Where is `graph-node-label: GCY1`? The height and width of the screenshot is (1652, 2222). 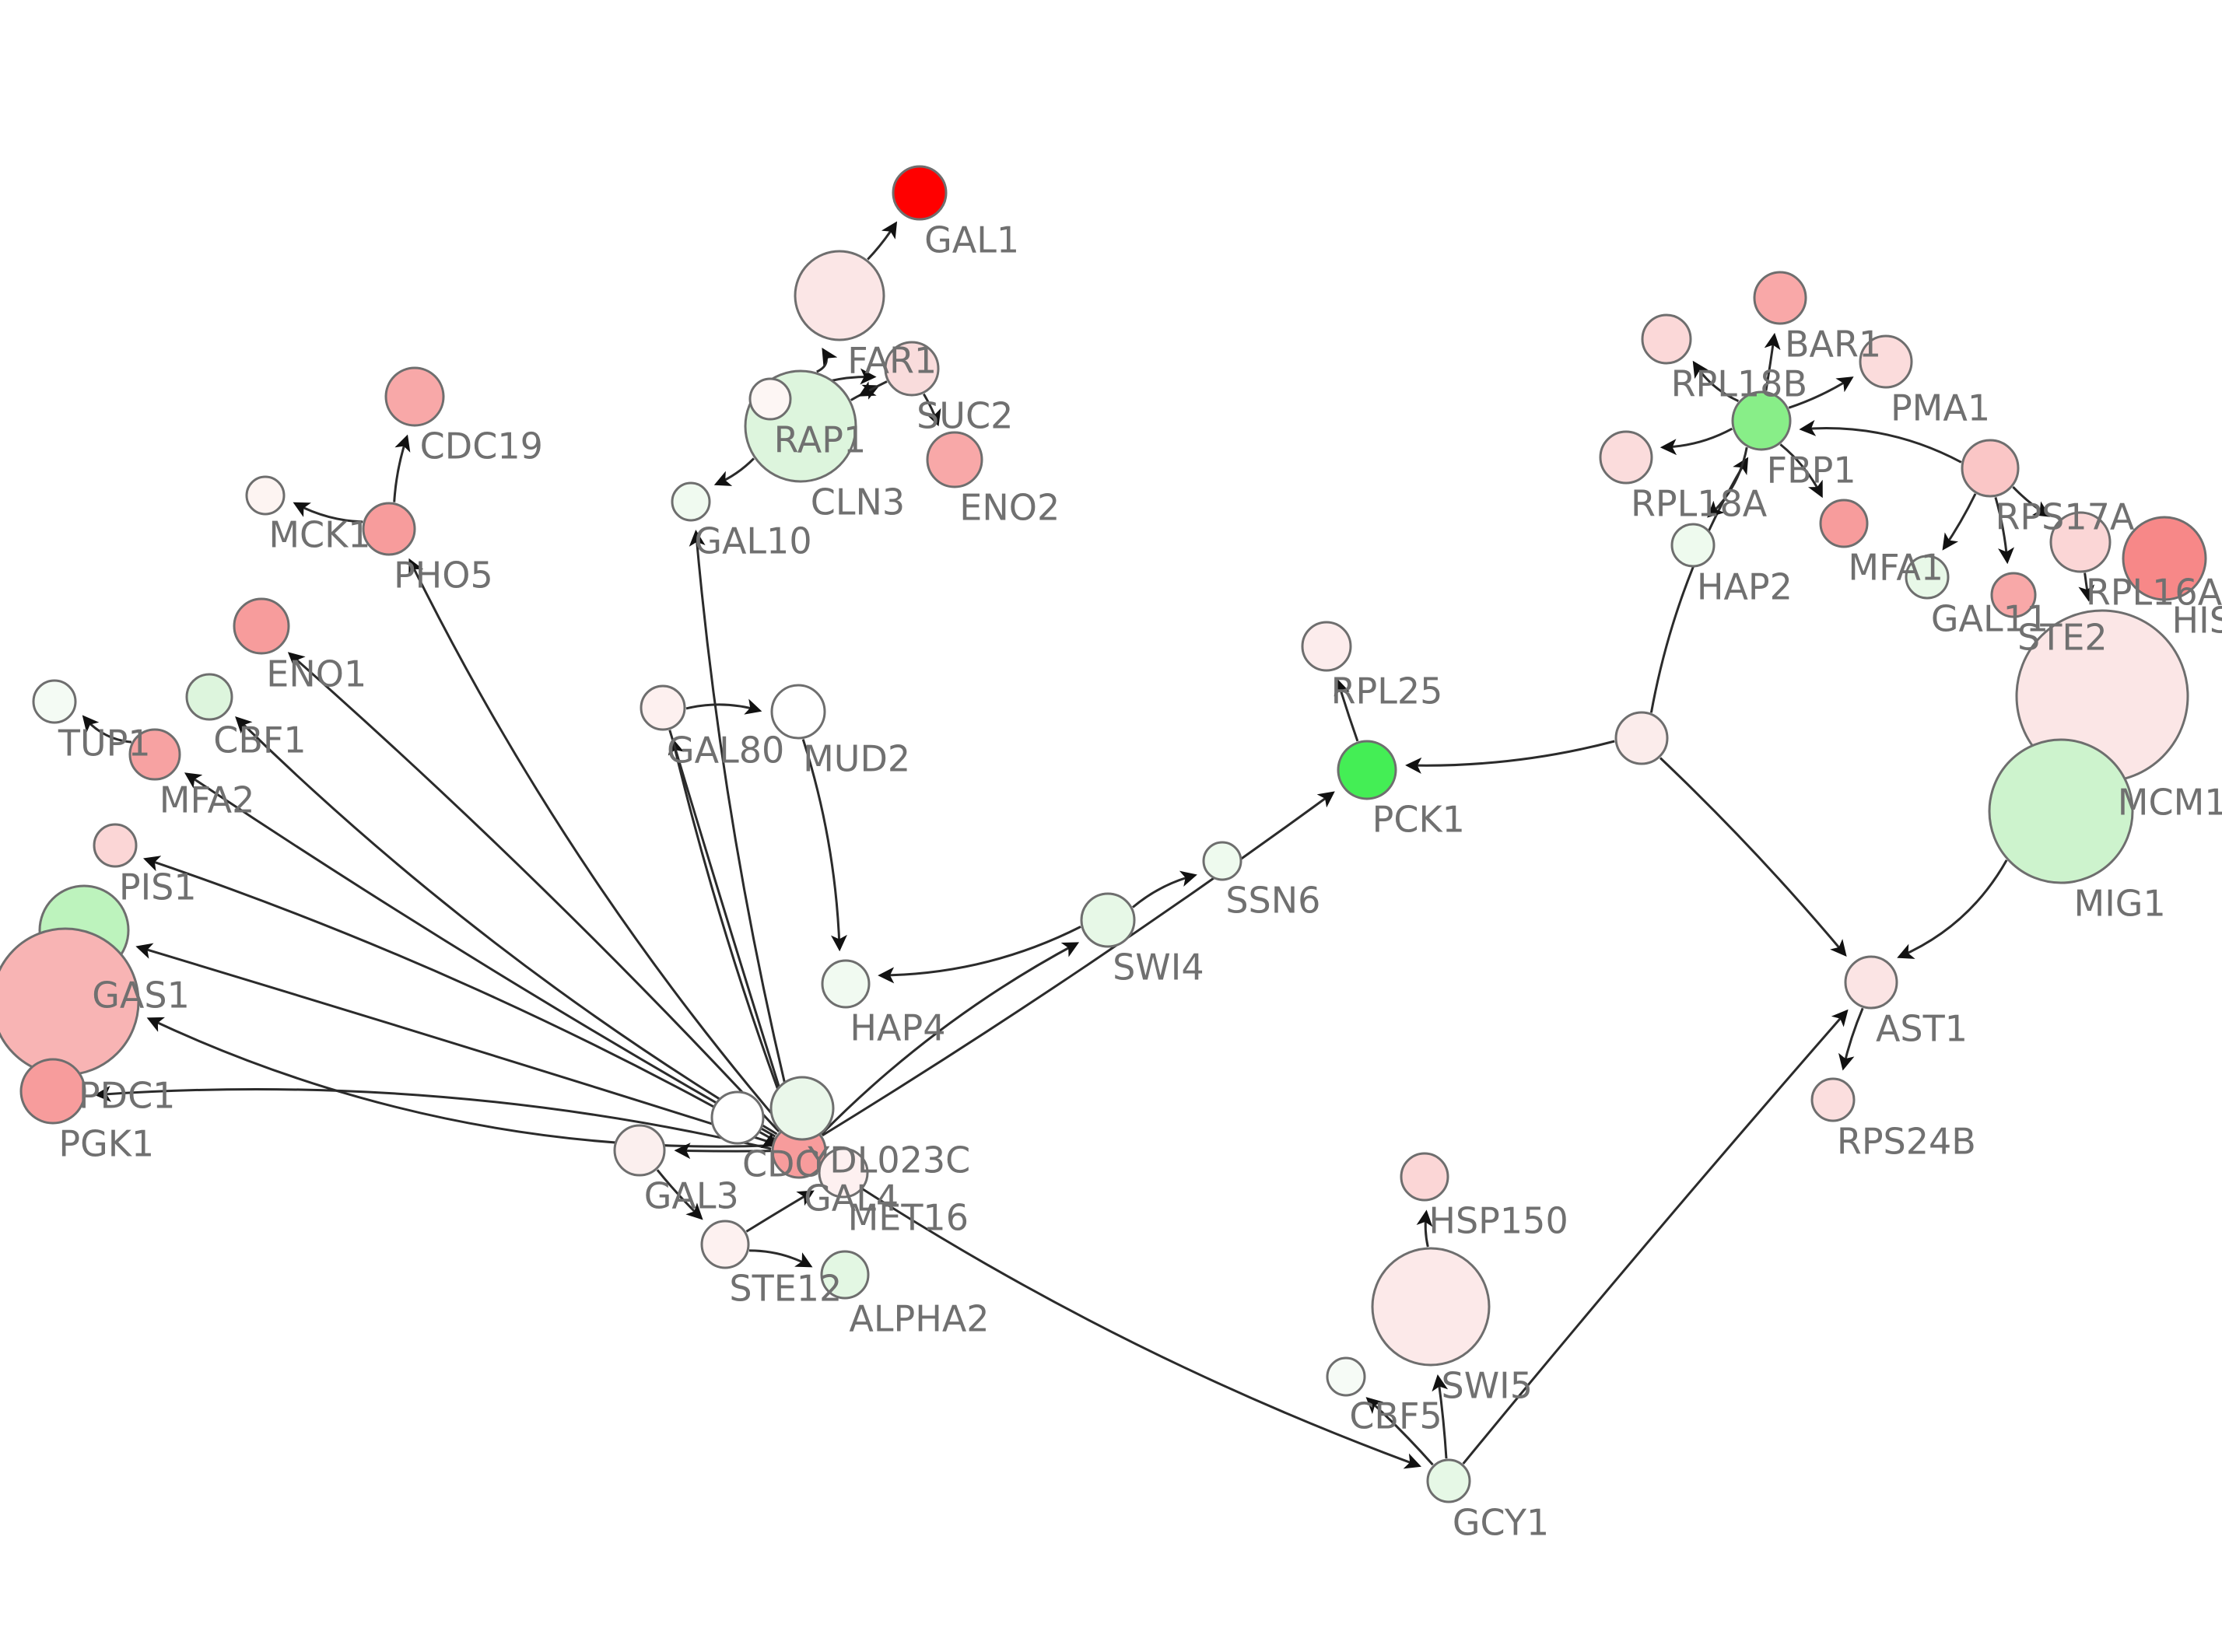
graph-node-label: GCY1 is located at coordinates (1501, 1523).